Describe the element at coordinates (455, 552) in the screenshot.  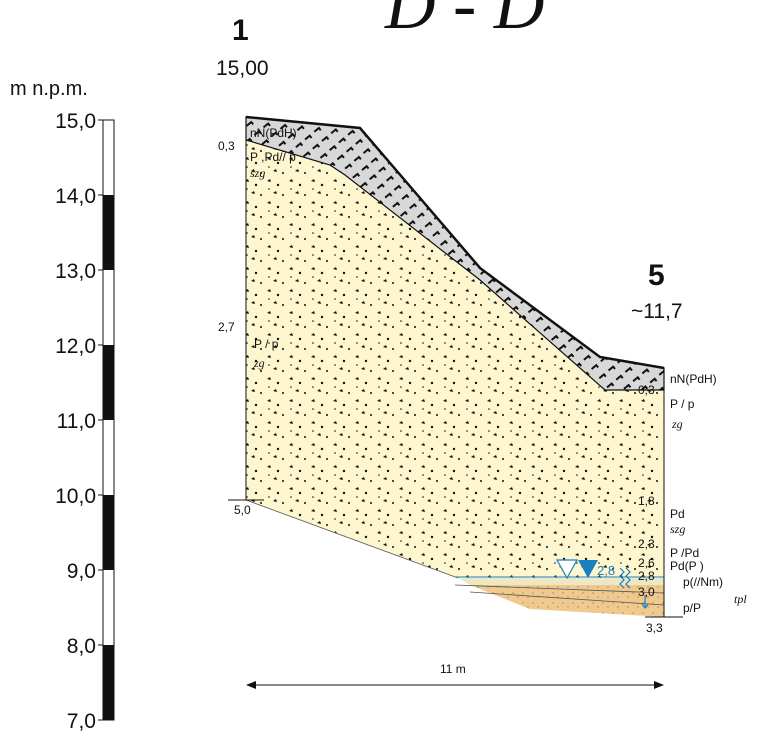
I see `layer-boundary-lower` at that location.